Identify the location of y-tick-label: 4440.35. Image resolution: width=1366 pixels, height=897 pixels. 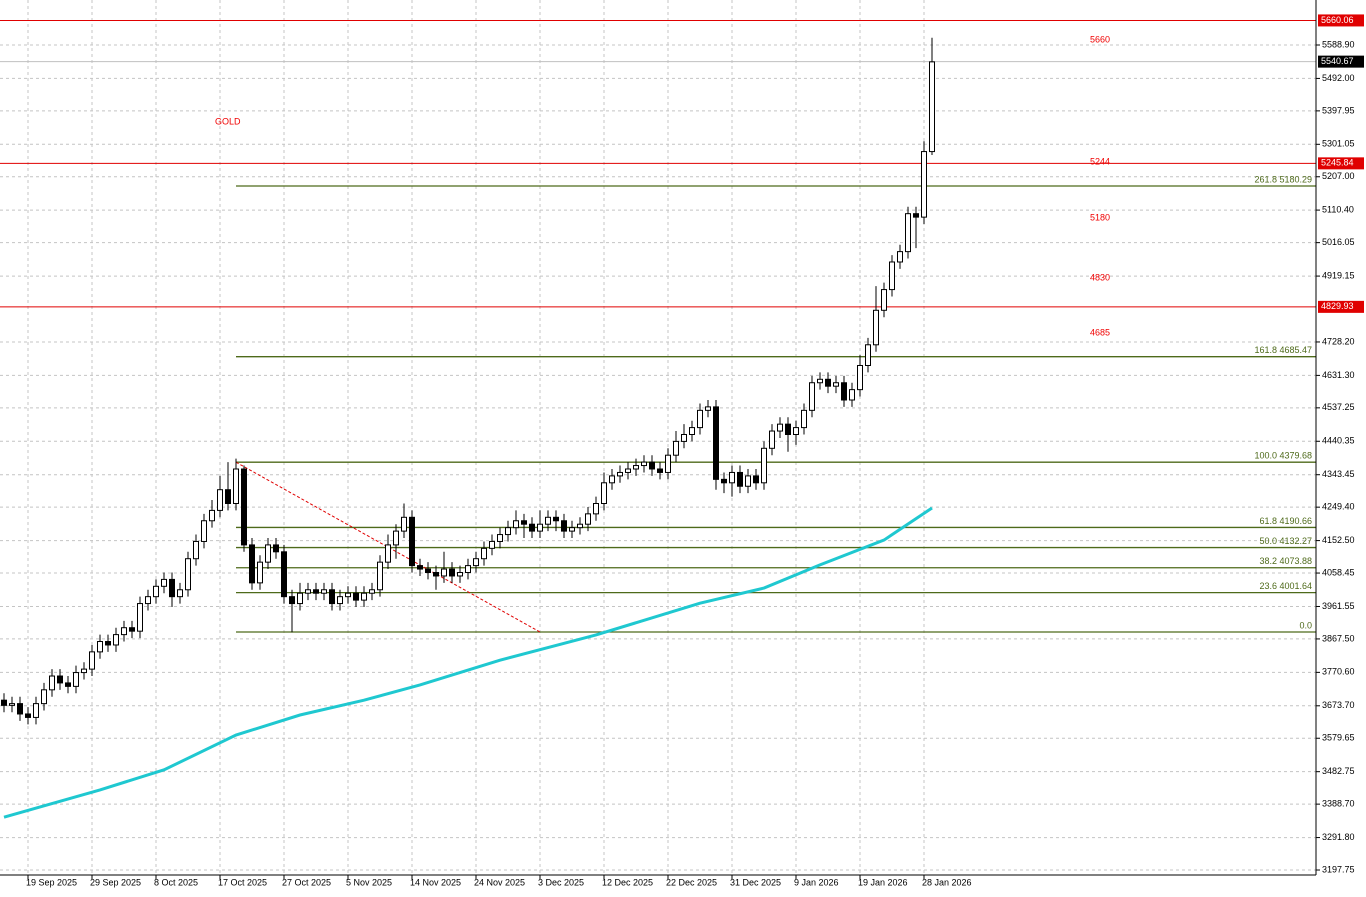
(1338, 441).